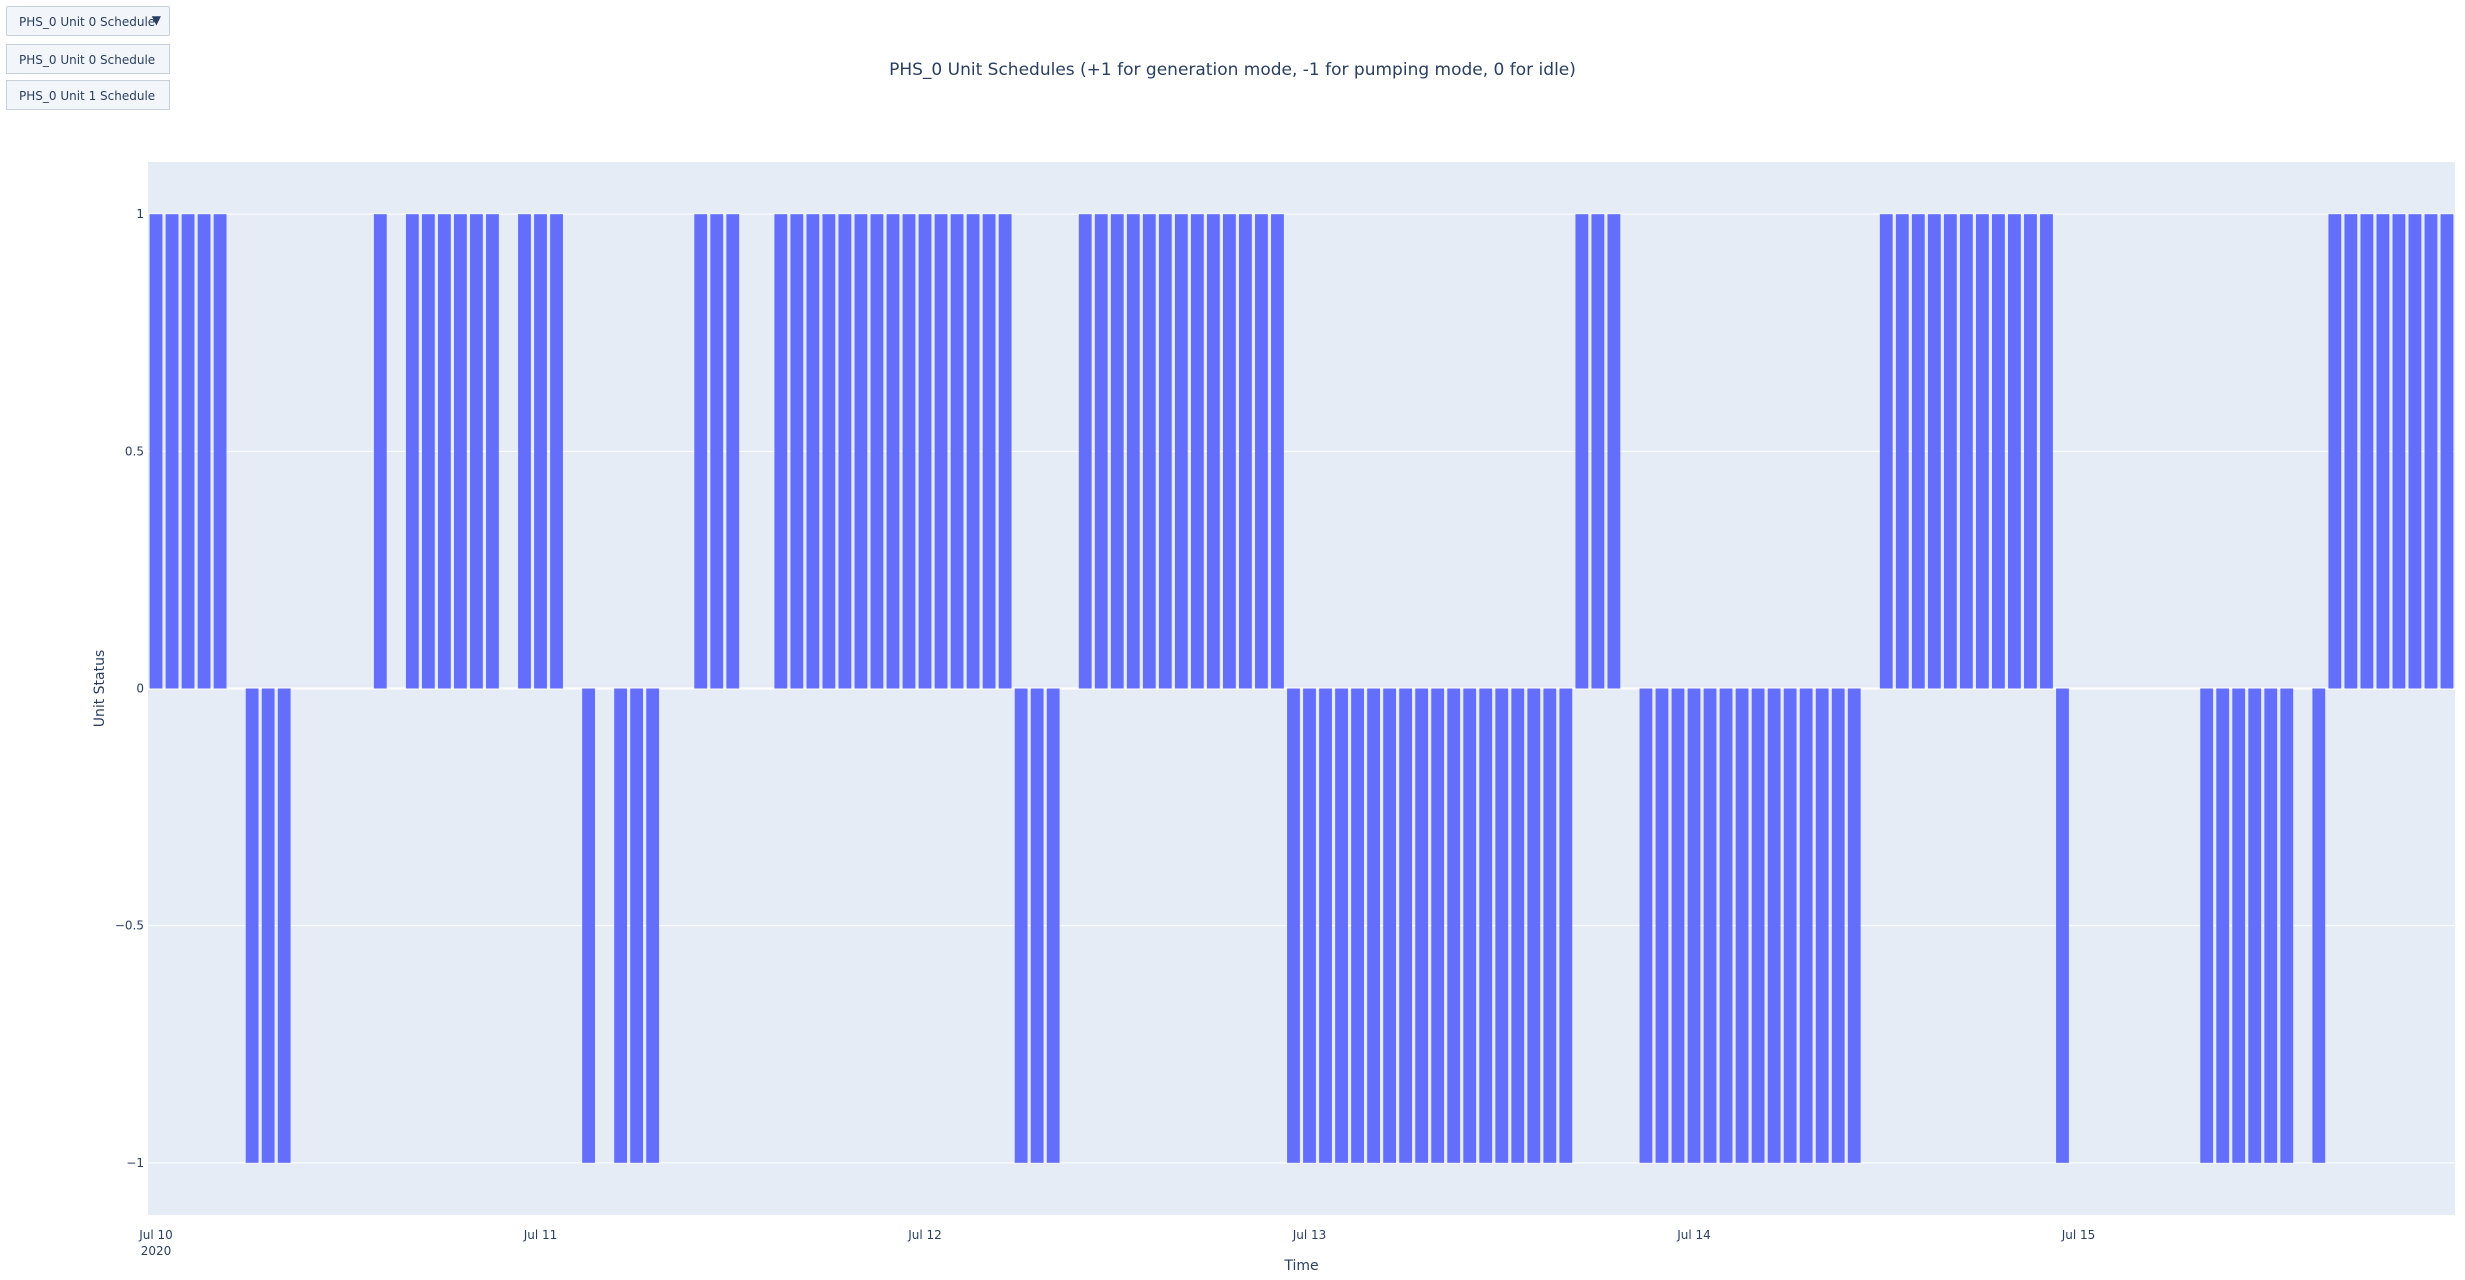  What do you see at coordinates (924, 1235) in the screenshot?
I see `x-tick-label: Jul 12` at bounding box center [924, 1235].